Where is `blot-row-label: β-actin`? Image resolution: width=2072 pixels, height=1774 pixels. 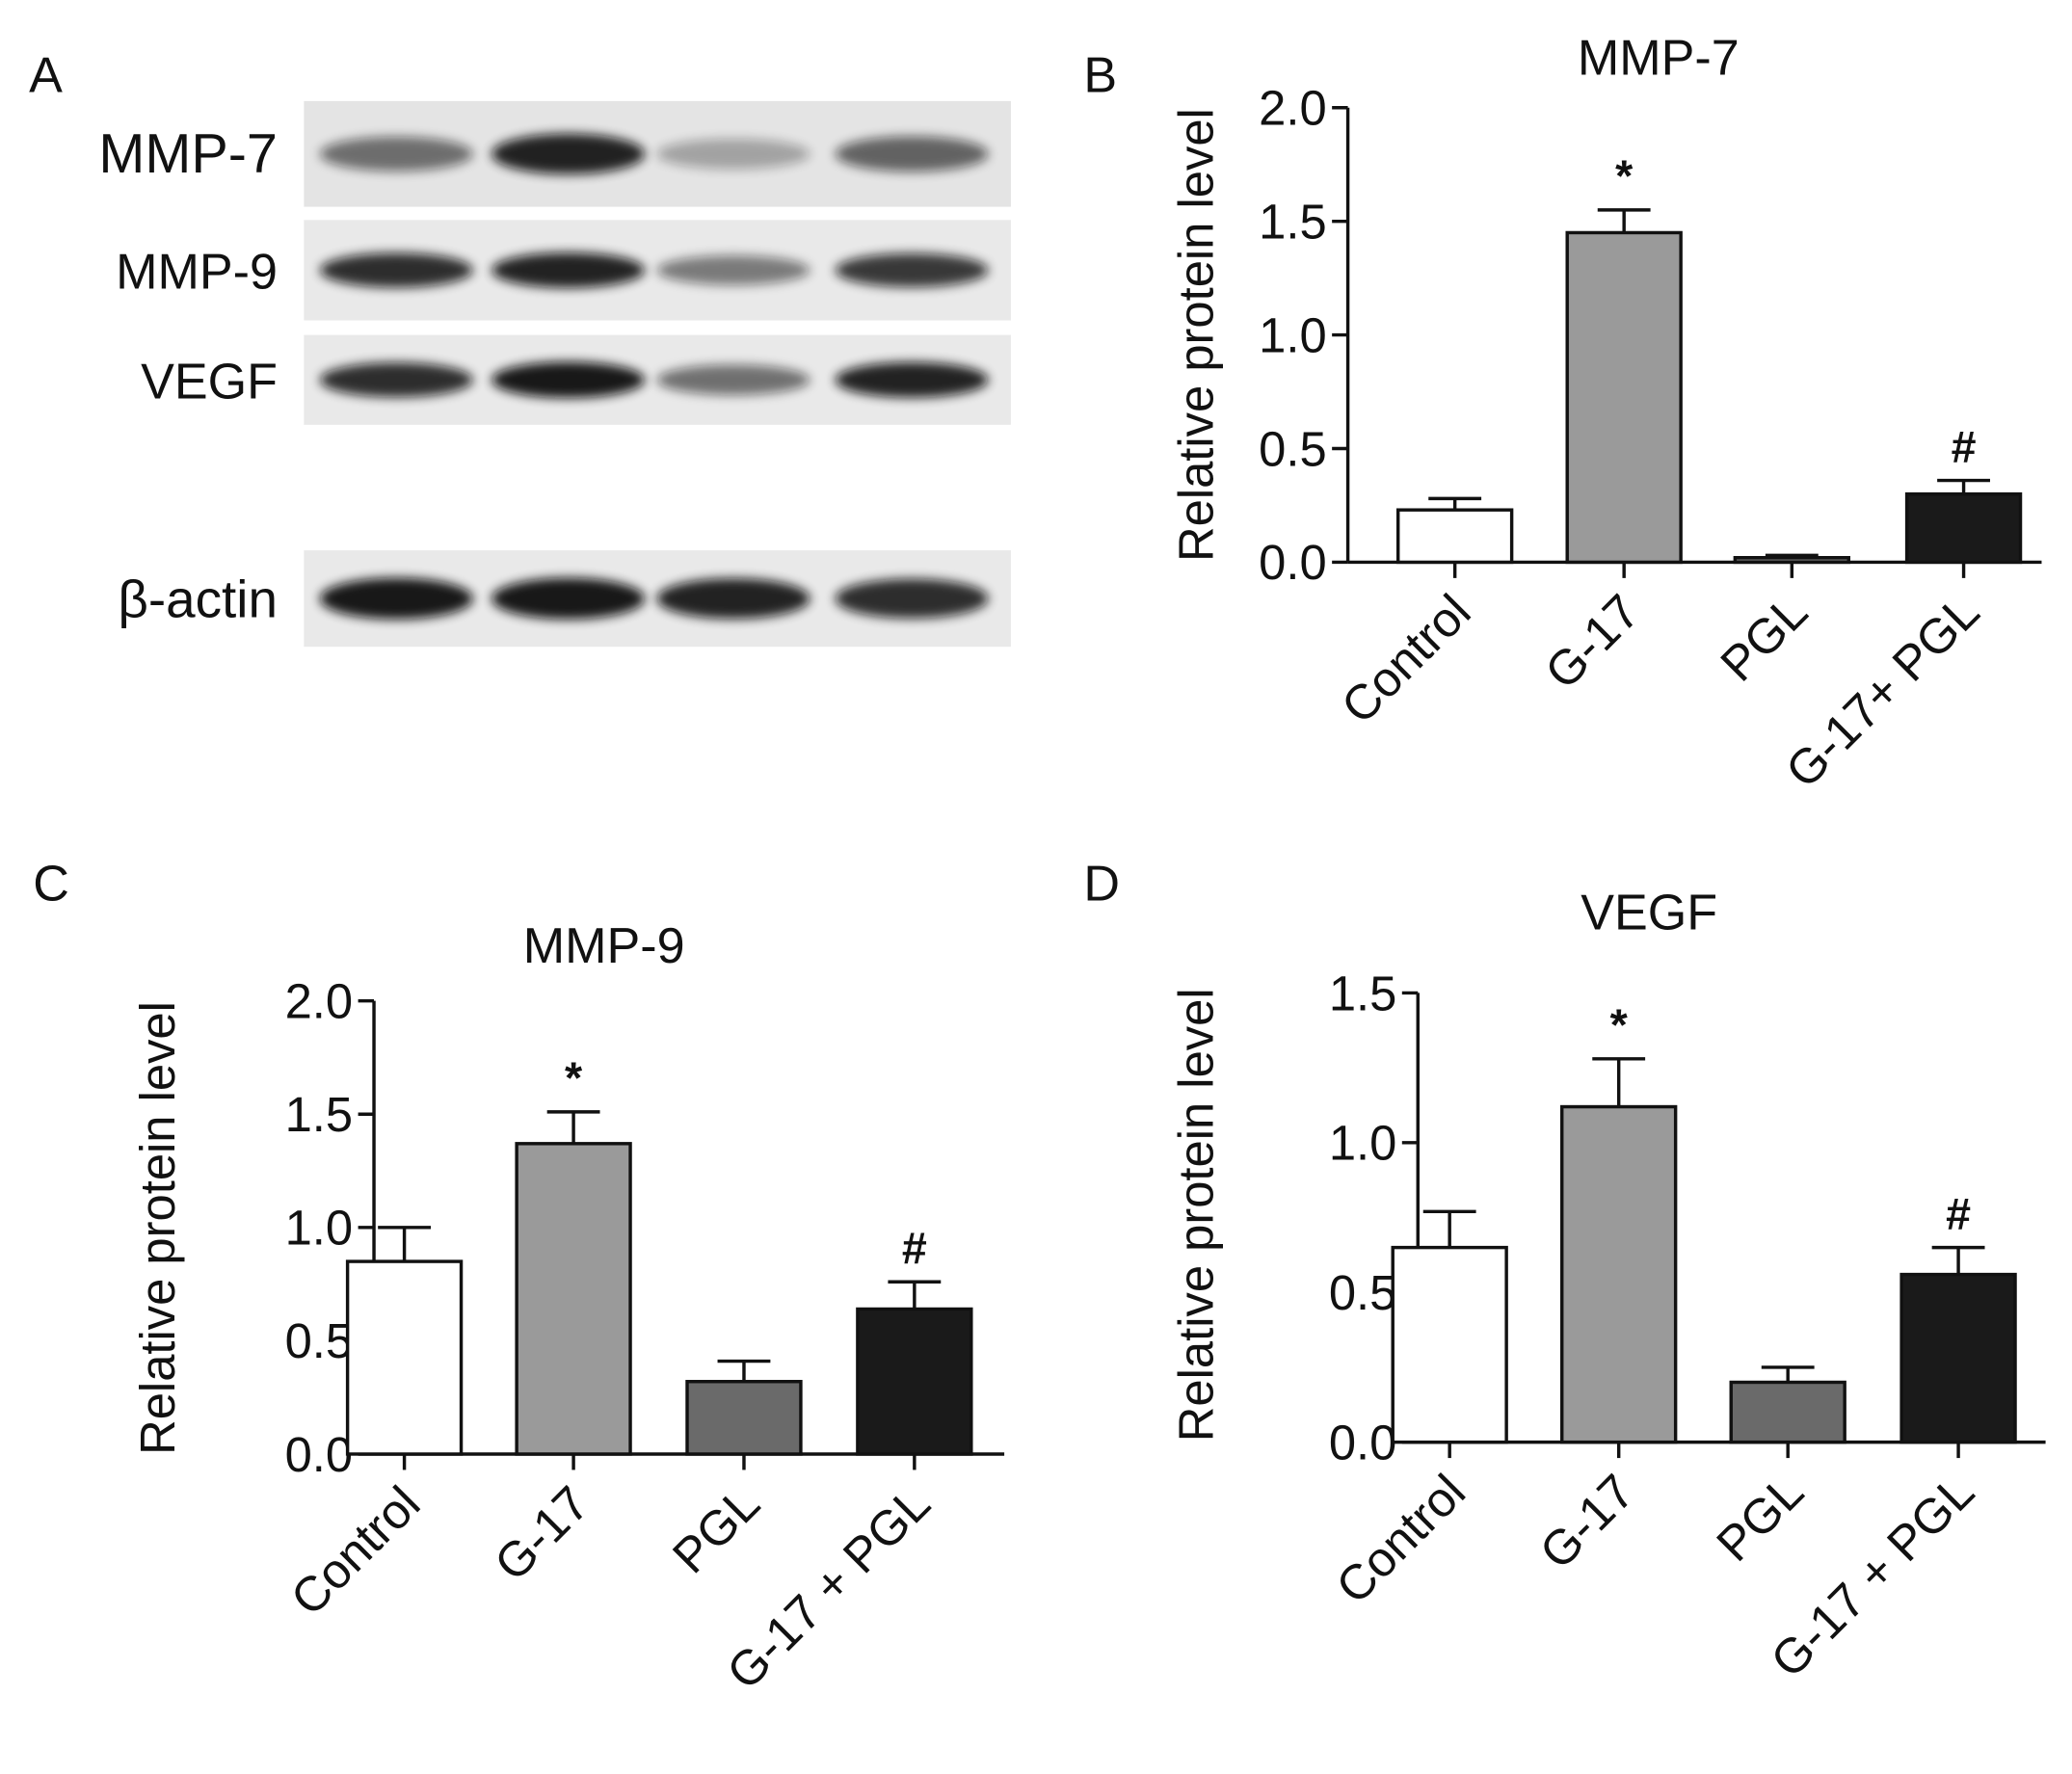
blot-row-label: β-actin is located at coordinates (198, 598).